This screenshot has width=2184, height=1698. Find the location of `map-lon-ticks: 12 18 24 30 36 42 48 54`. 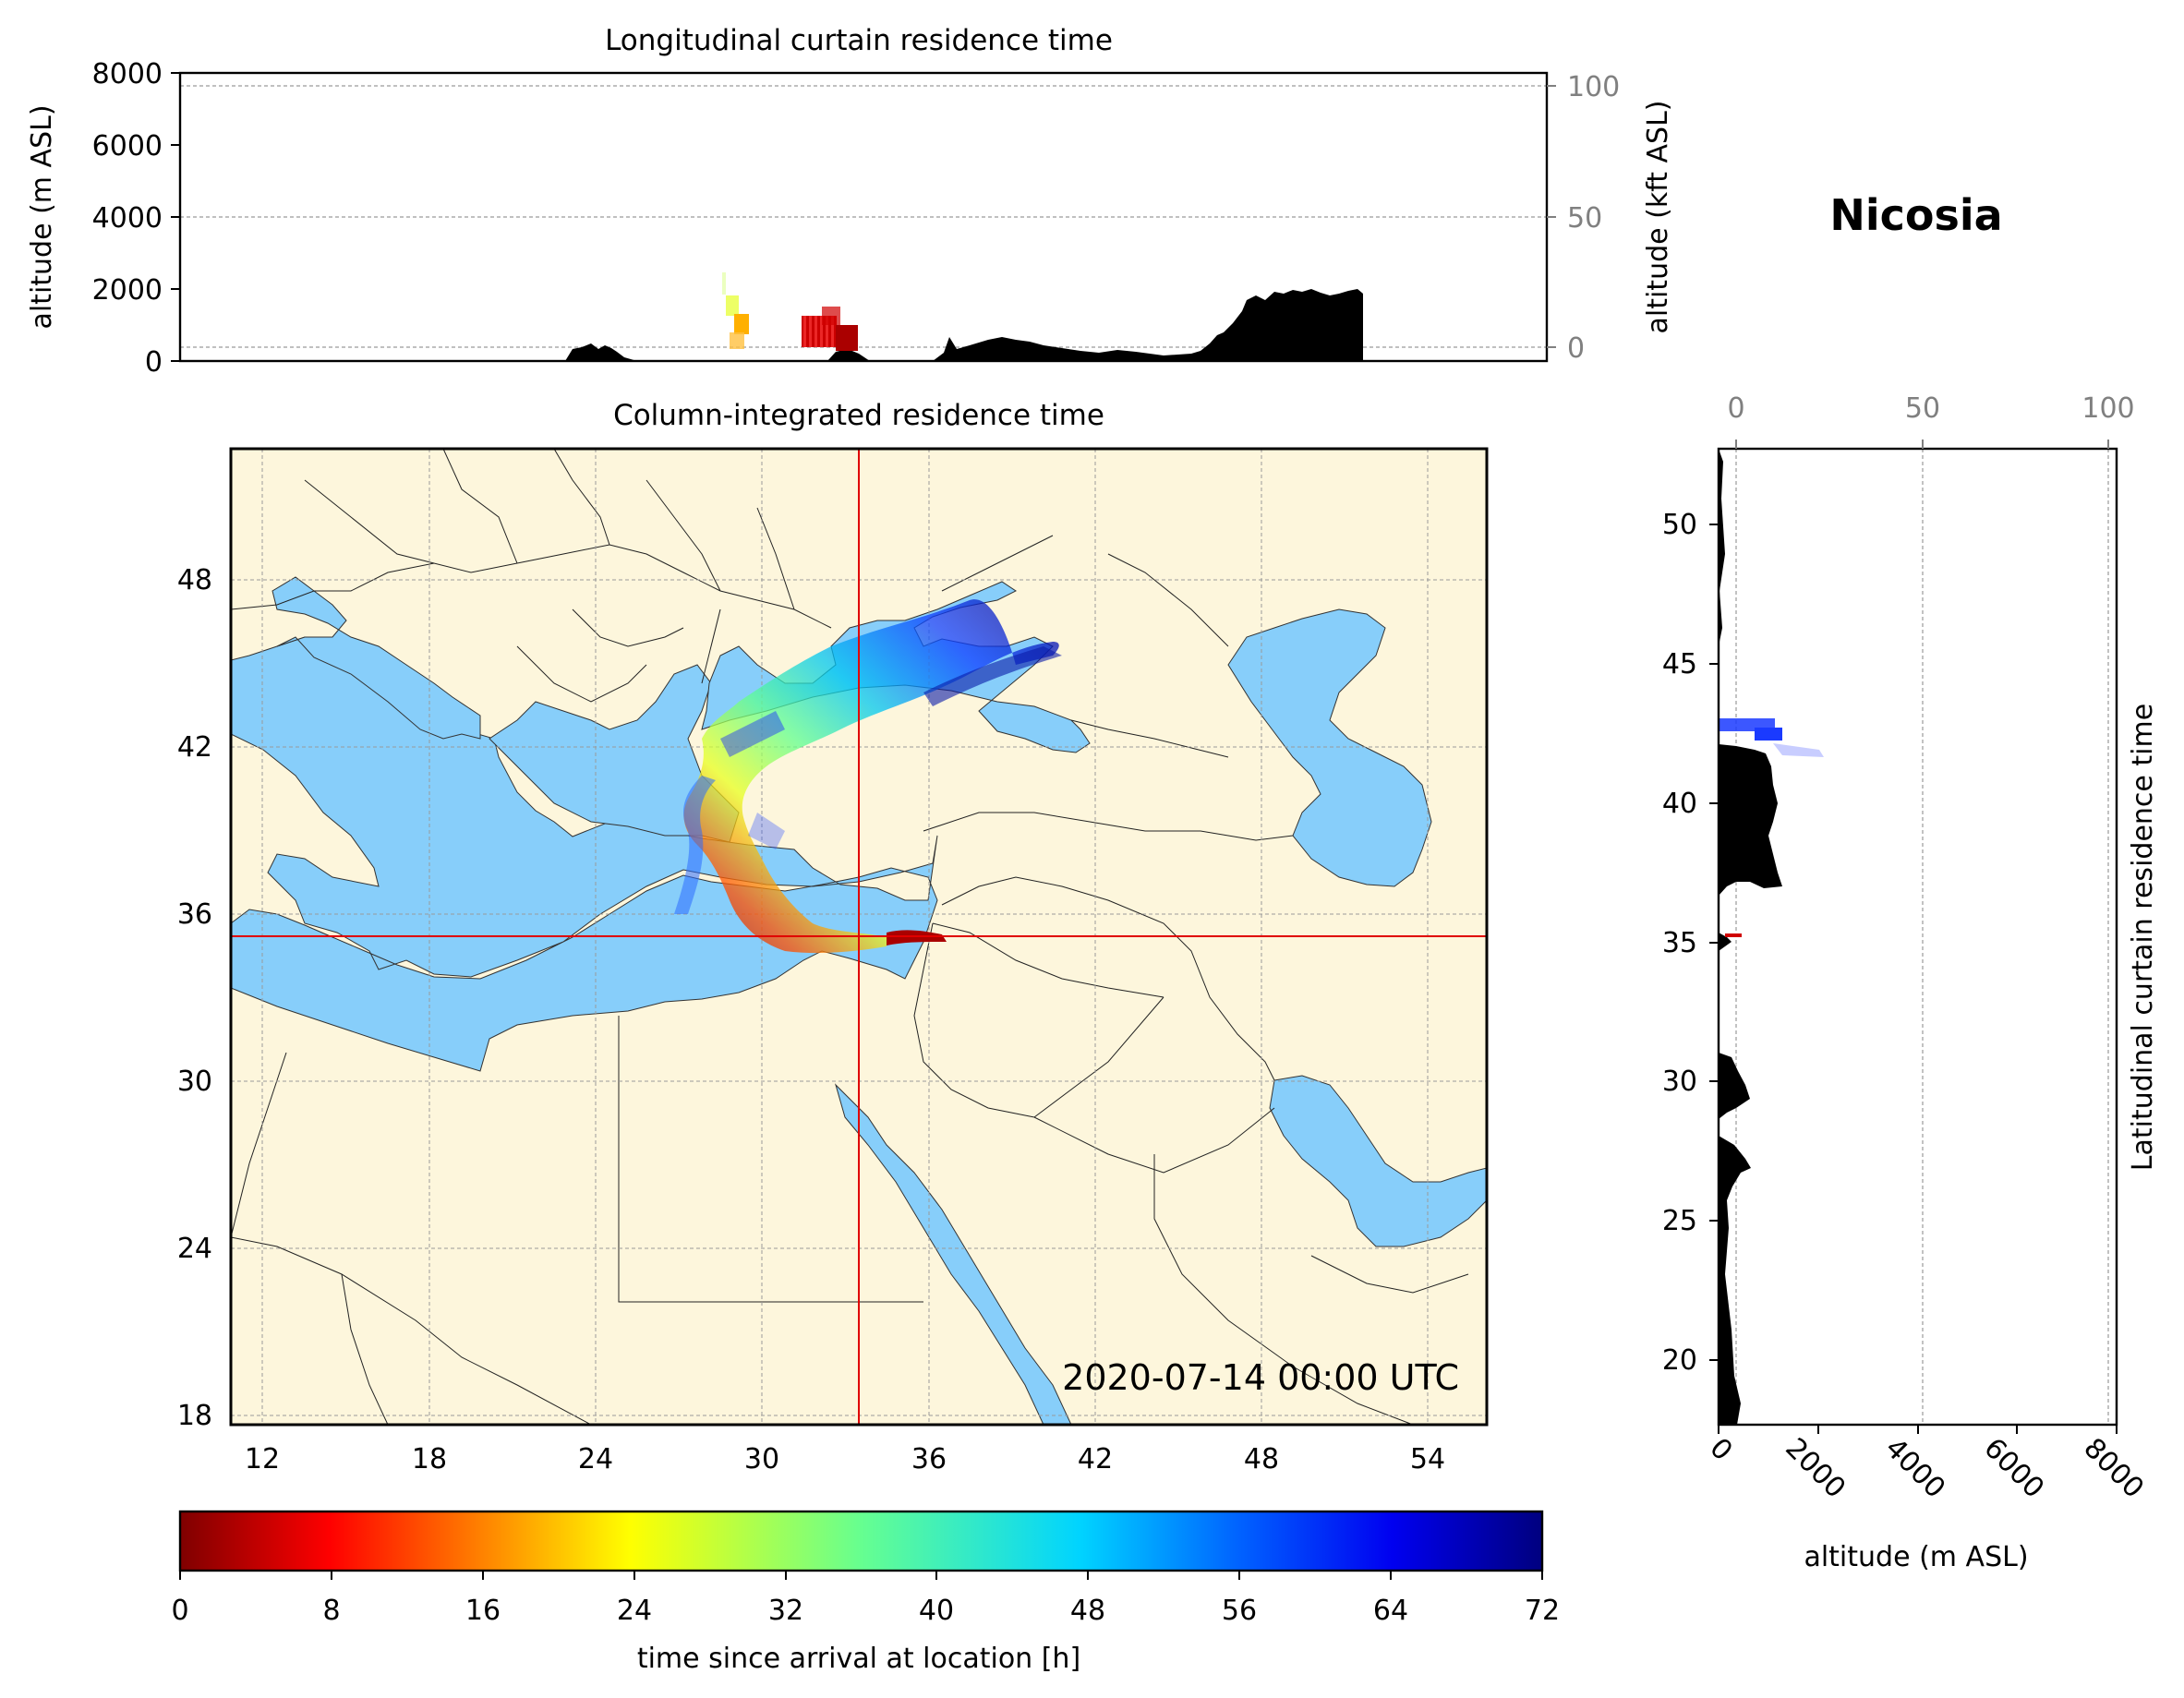

map-lon-ticks: 12 18 24 30 36 42 48 54 is located at coordinates (845, 1459).